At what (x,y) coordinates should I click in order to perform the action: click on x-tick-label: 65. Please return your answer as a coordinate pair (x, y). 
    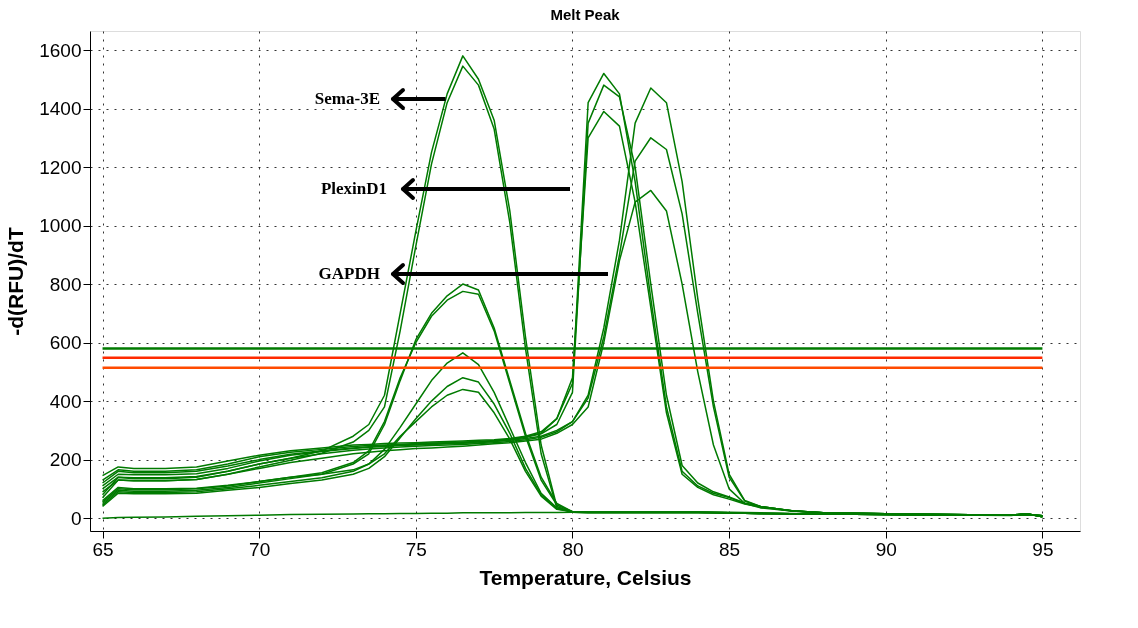
    Looking at the image, I should click on (103, 549).